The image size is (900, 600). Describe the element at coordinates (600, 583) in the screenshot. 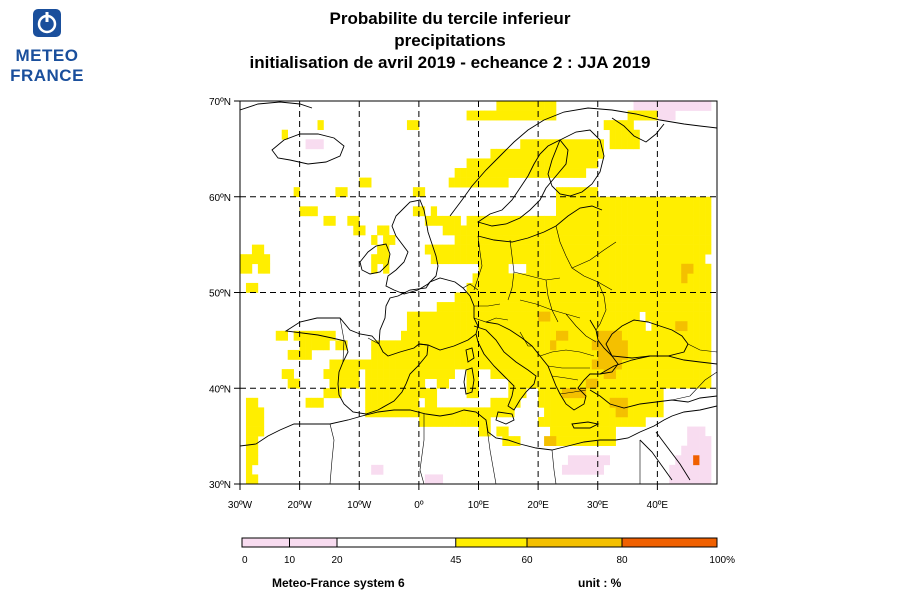

I see `unit-label: unit : %` at that location.